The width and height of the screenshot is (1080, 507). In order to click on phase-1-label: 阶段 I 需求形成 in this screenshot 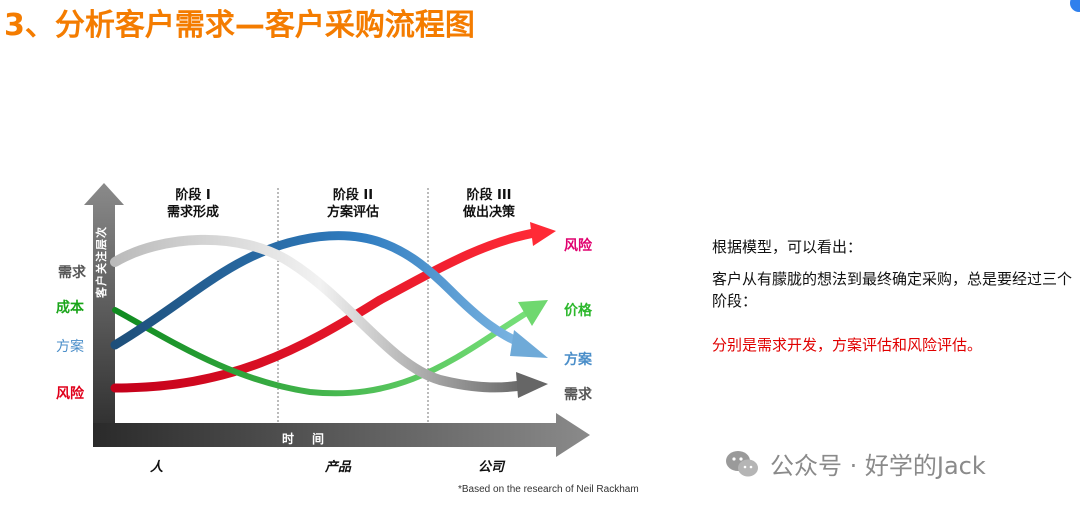, I will do `click(192, 204)`.